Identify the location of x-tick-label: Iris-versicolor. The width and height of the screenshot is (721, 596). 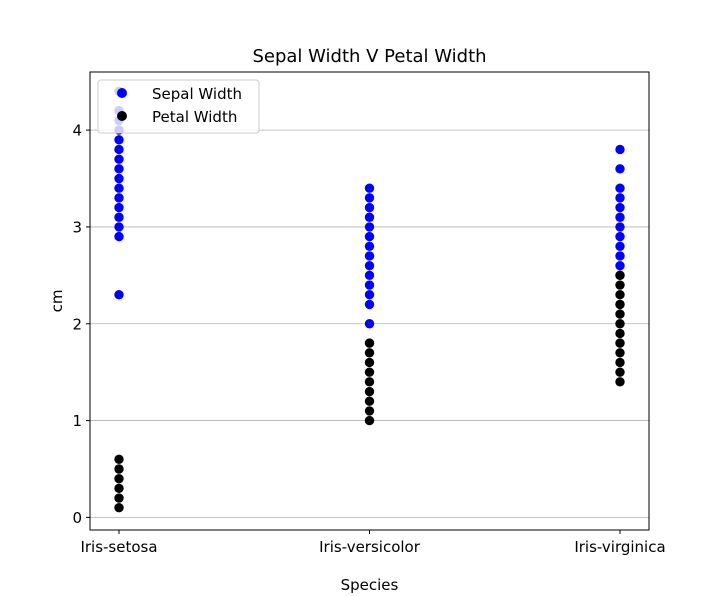
(370, 547).